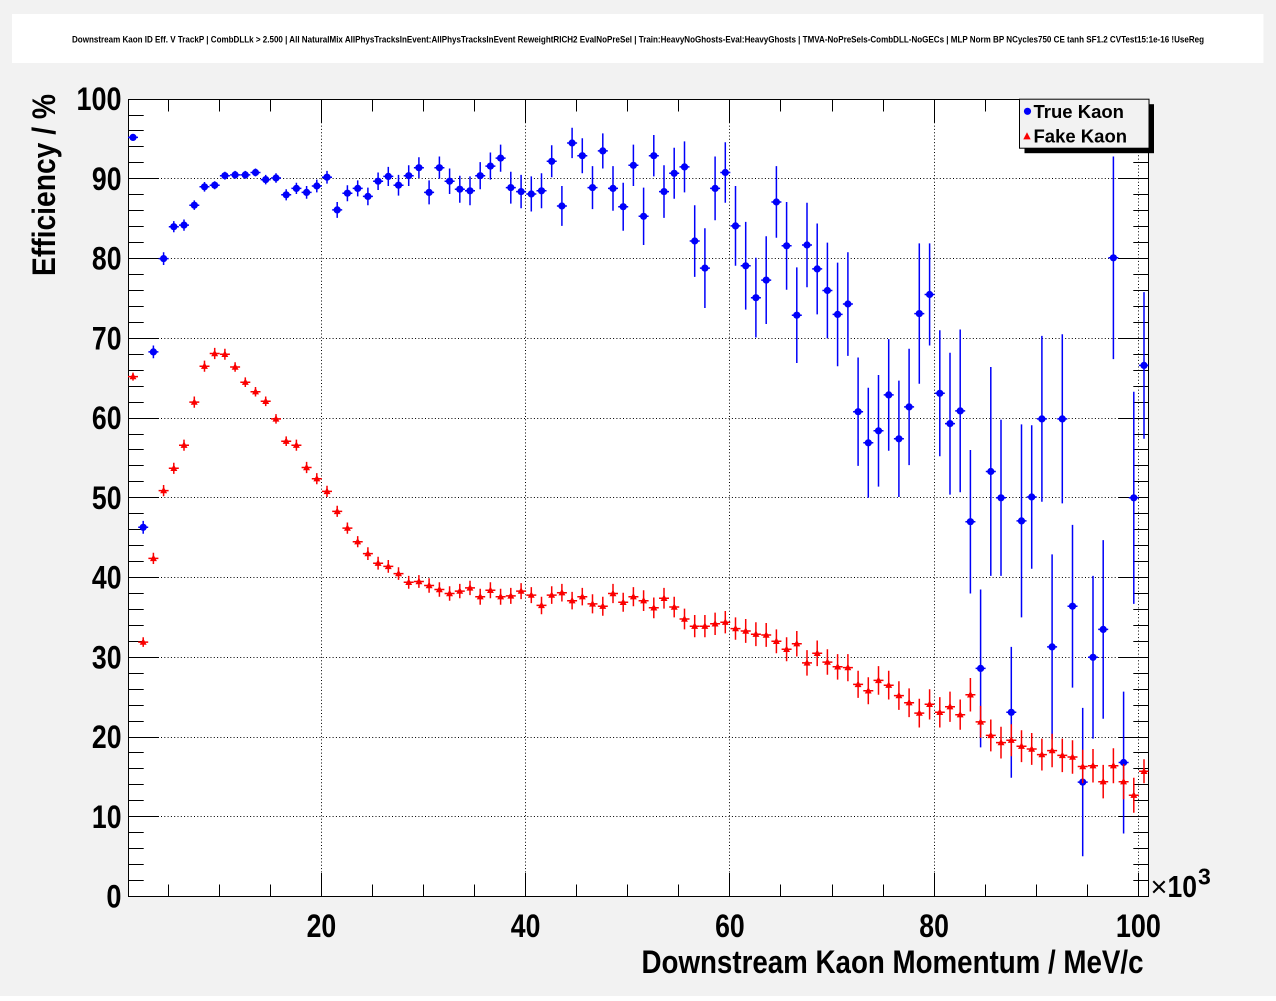  Describe the element at coordinates (1079, 111) in the screenshot. I see `svg-text: True Kaon` at that location.